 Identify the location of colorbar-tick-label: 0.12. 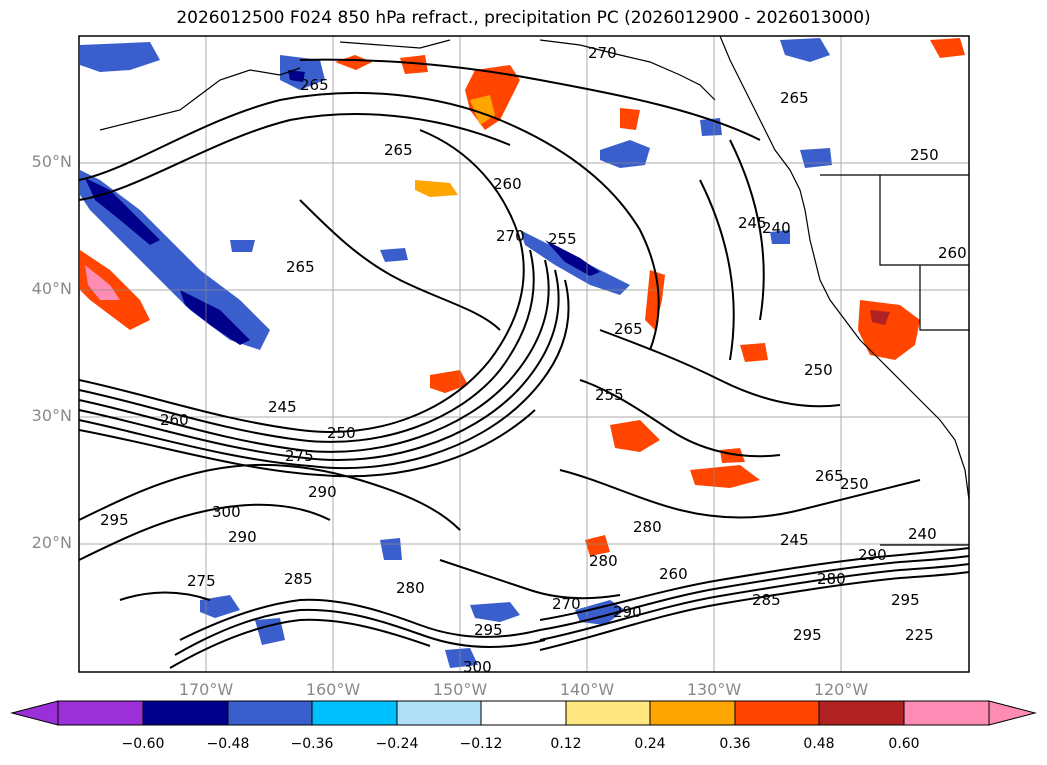
(566, 744).